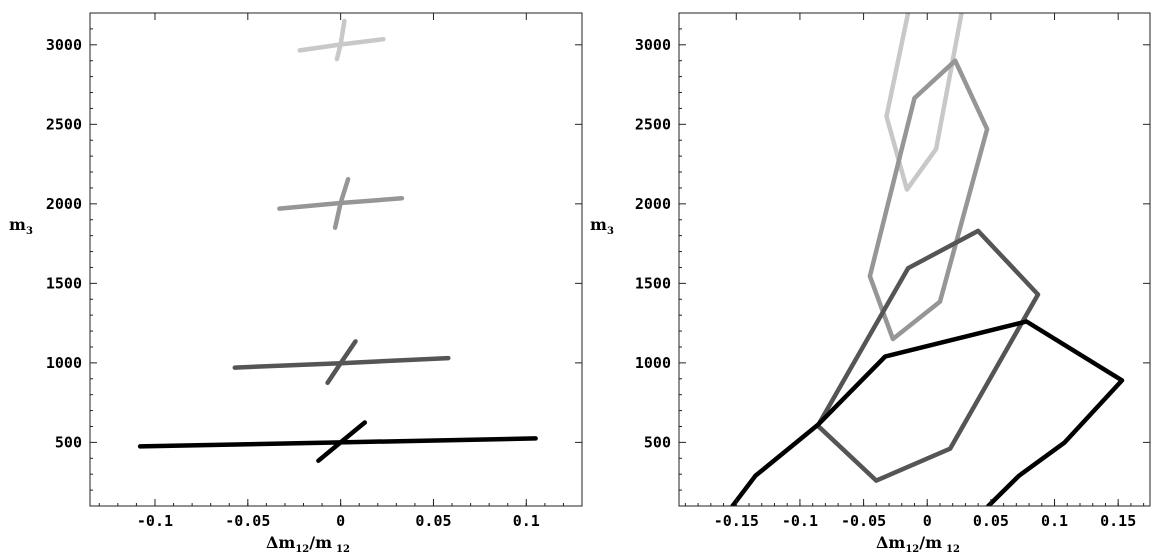 The image size is (1152, 557). I want to click on left-y-tick-label: 1500, so click(64, 283).